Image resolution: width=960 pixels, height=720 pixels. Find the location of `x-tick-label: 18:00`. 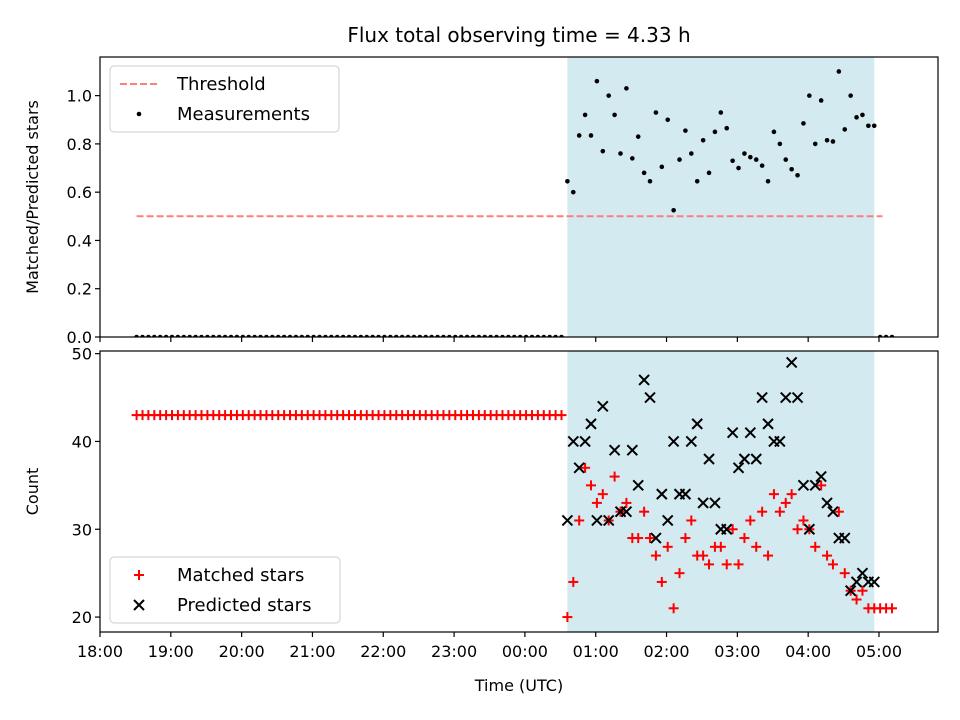

x-tick-label: 18:00 is located at coordinates (100, 651).